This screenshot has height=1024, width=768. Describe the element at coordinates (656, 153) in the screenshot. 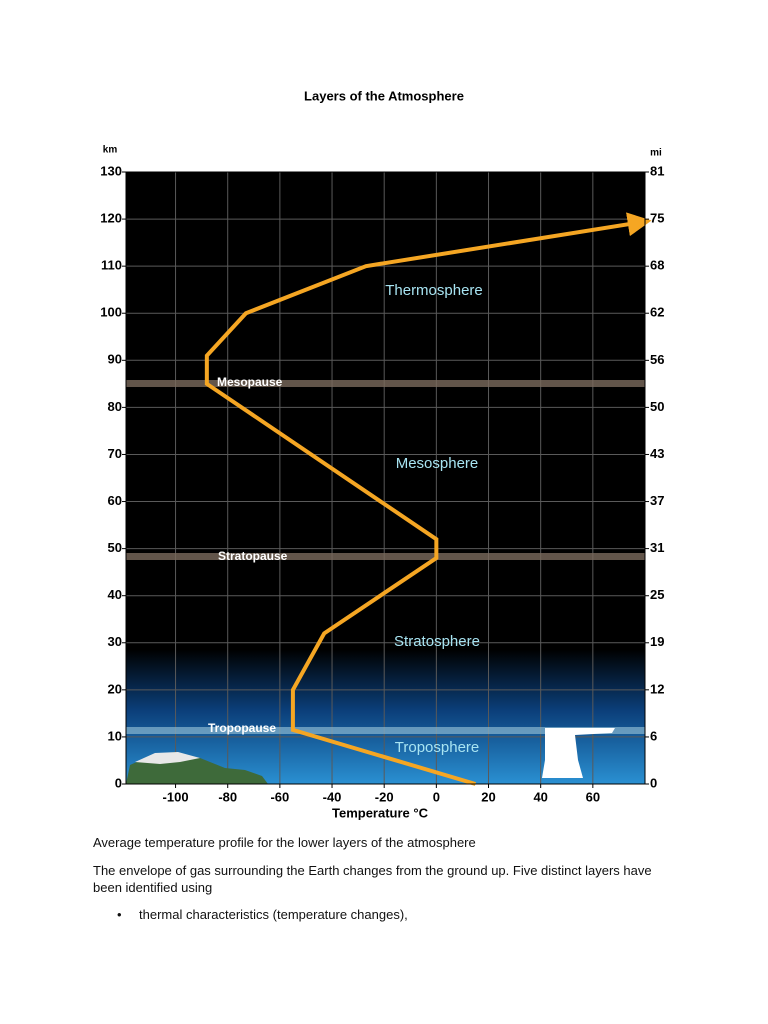

I see `y2-axis-label: mi` at that location.